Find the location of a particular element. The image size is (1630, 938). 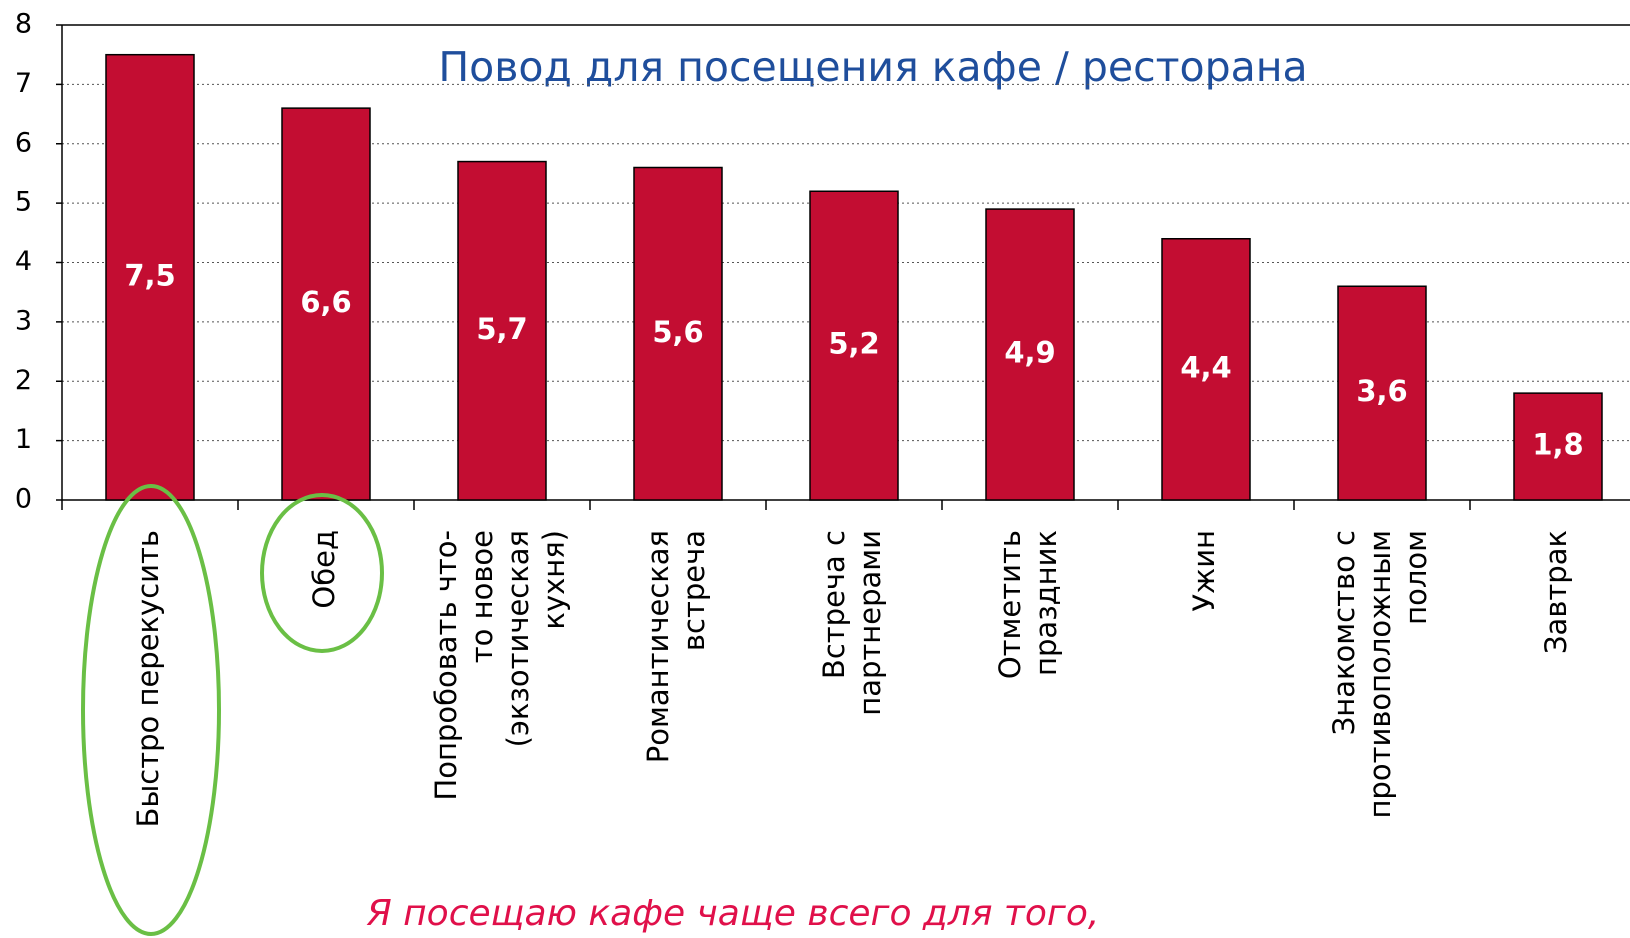

label-line: Ужин is located at coordinates (1204, 571).